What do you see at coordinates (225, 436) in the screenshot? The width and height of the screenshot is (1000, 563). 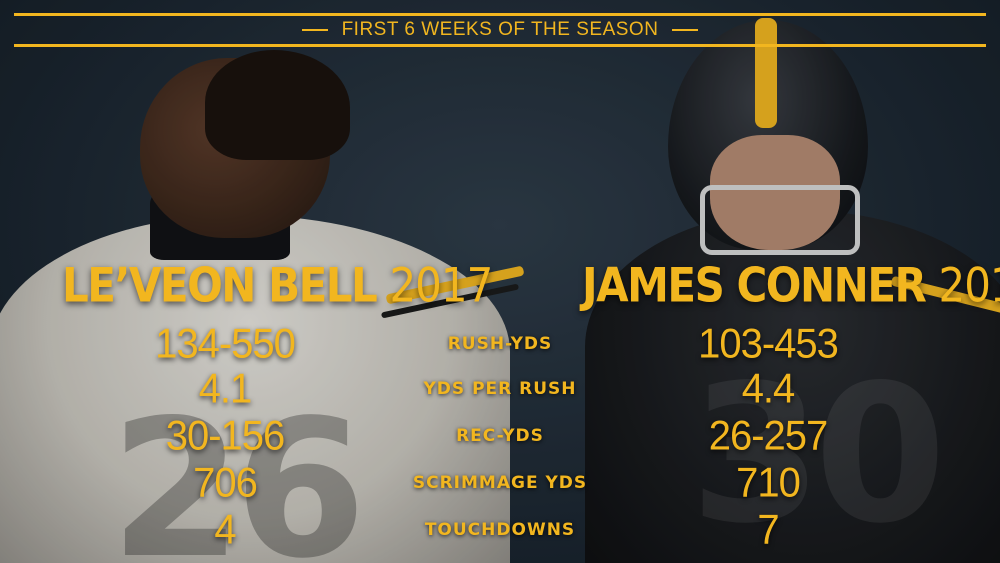 I see `left-stat-value: 30-156` at bounding box center [225, 436].